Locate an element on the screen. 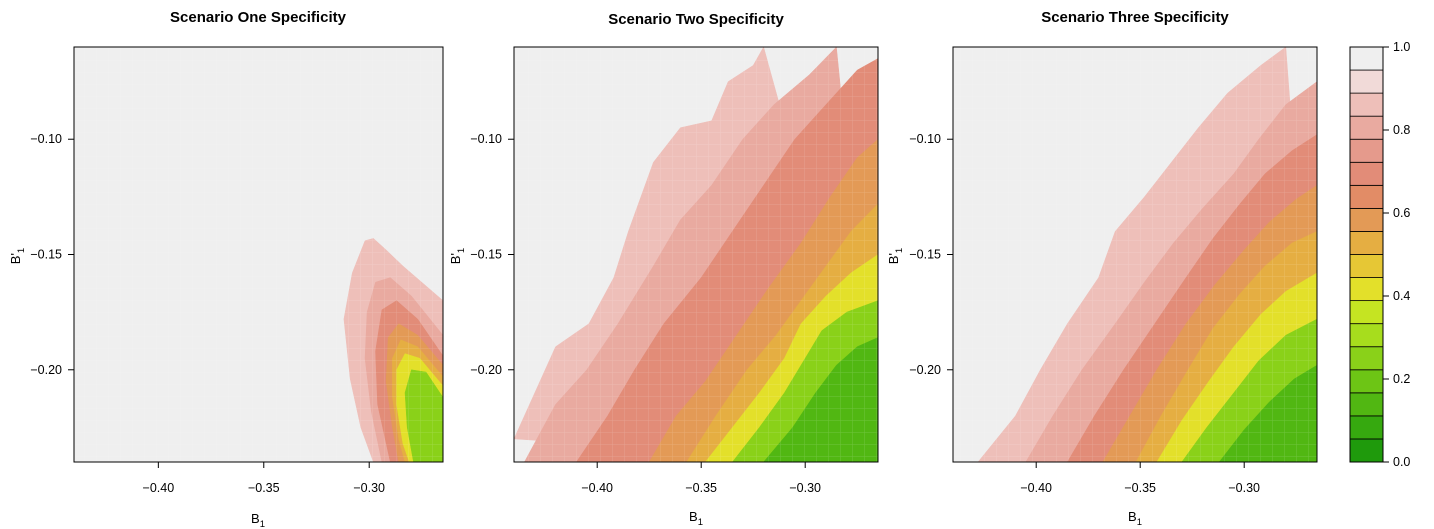 The height and width of the screenshot is (529, 1434). colorbar-tick-label: 1.0 is located at coordinates (1401, 47).